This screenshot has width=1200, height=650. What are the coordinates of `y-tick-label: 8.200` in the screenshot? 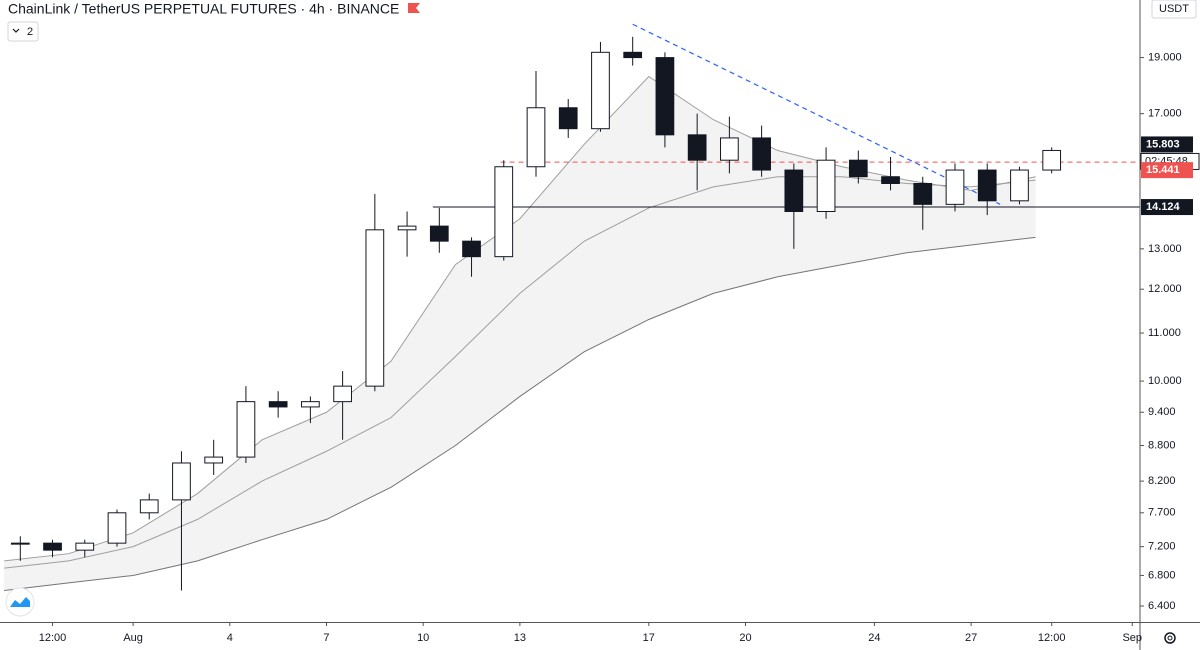 It's located at (1162, 481).